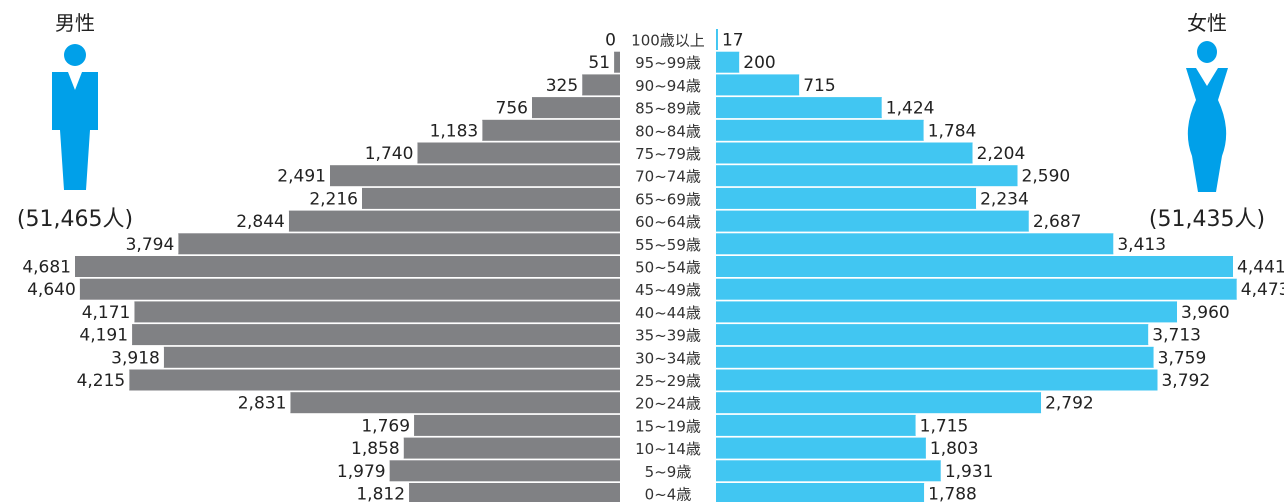 This screenshot has width=1284, height=502. What do you see at coordinates (668, 472) in the screenshot?
I see `age-label: 5~9歳` at bounding box center [668, 472].